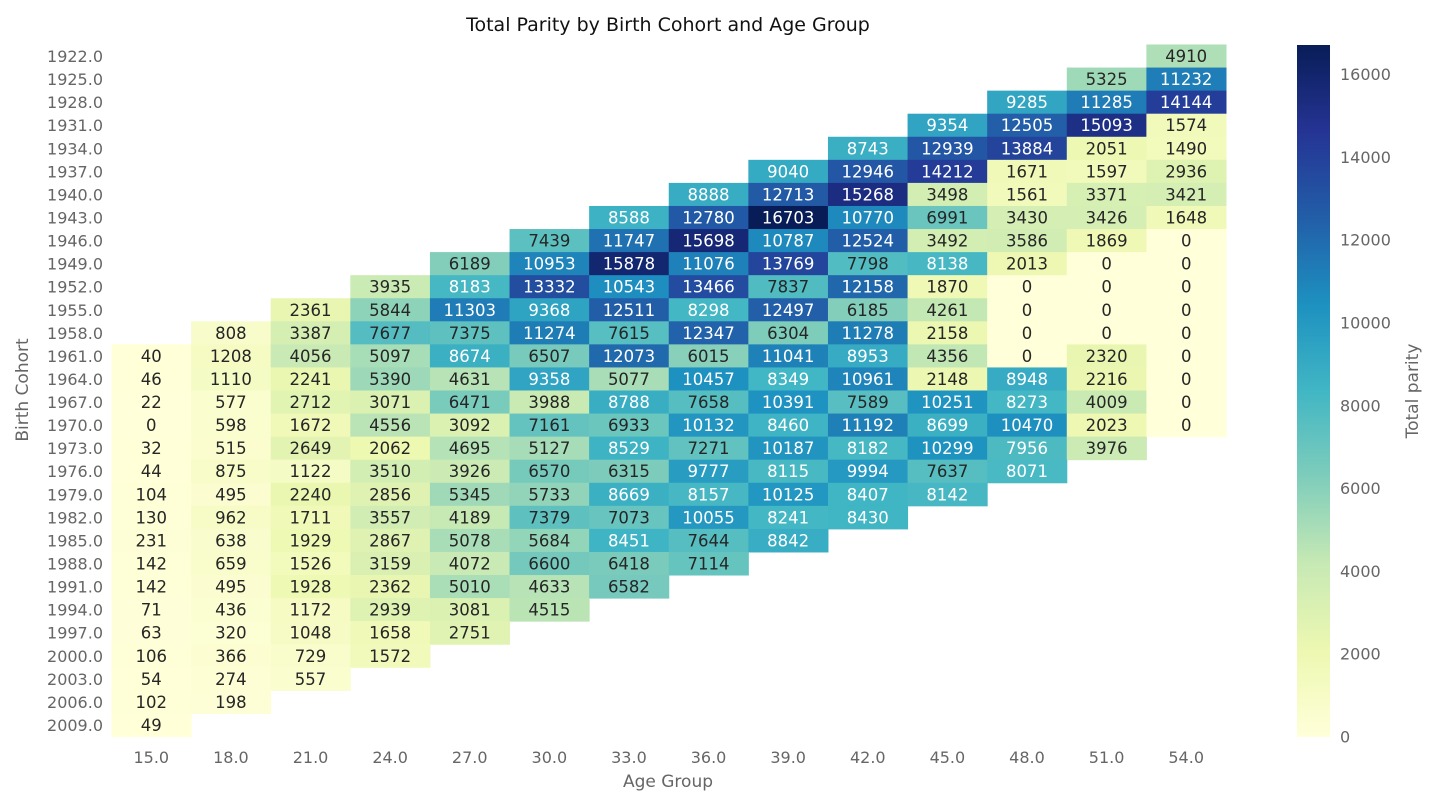  What do you see at coordinates (948, 757) in the screenshot?
I see `x-tick-label: 45.0` at bounding box center [948, 757].